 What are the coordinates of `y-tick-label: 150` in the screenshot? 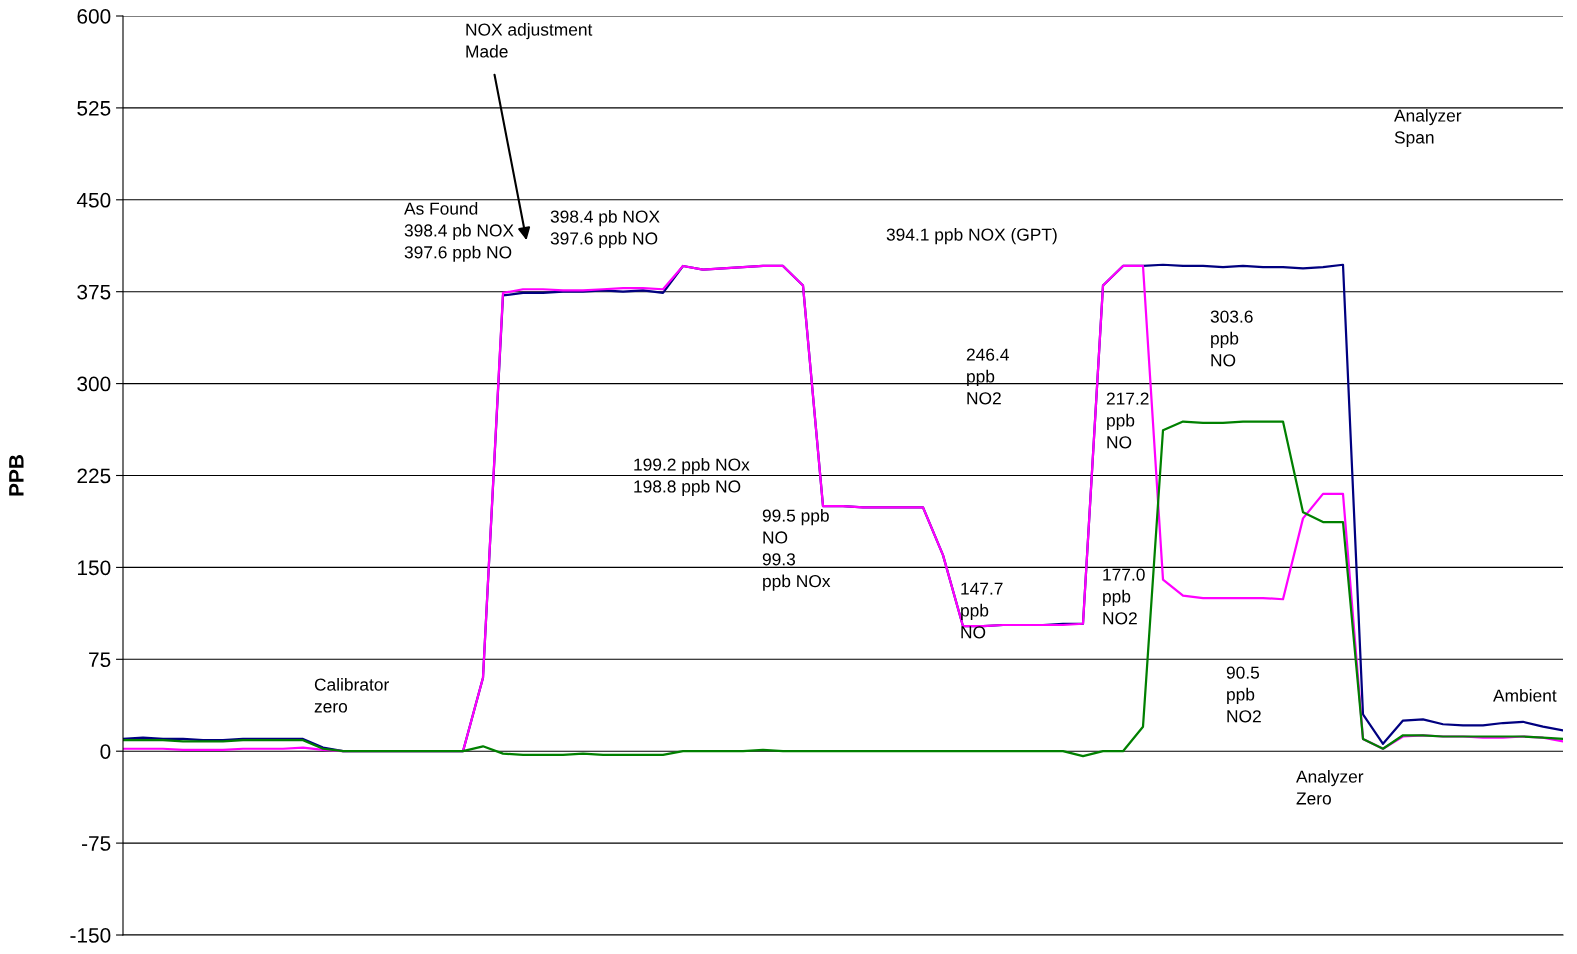 It's located at (94, 568).